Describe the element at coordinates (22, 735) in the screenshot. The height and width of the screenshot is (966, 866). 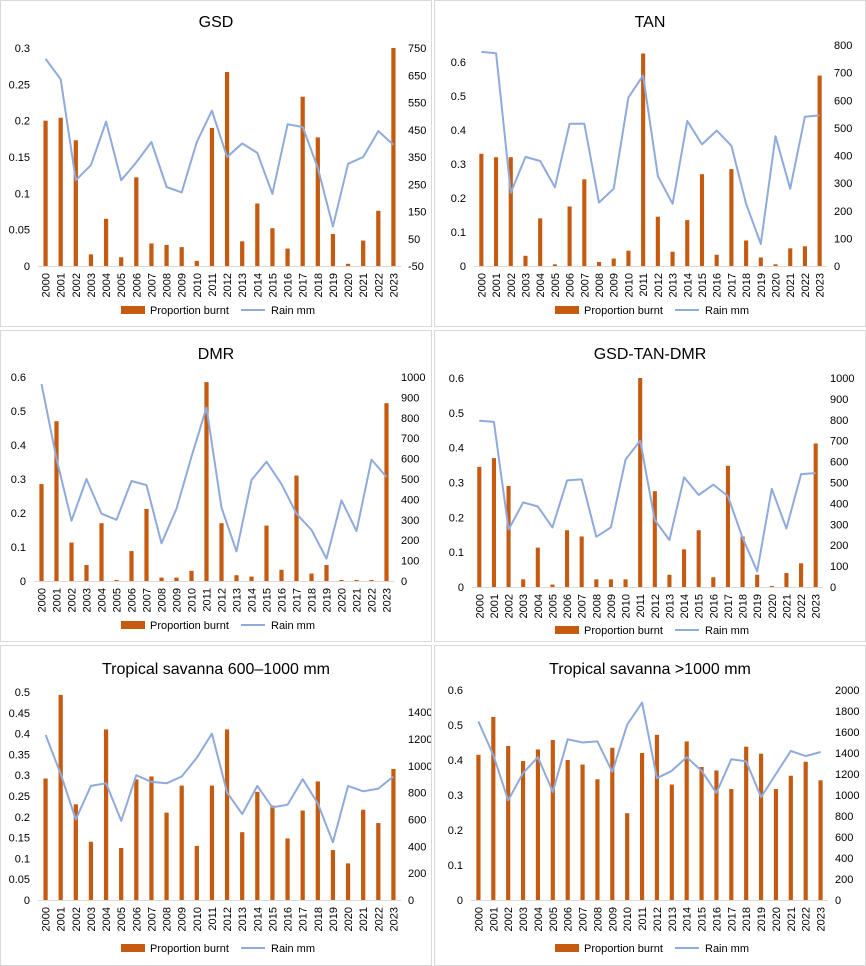
I see `left-axis-tick-label: 0.4` at that location.